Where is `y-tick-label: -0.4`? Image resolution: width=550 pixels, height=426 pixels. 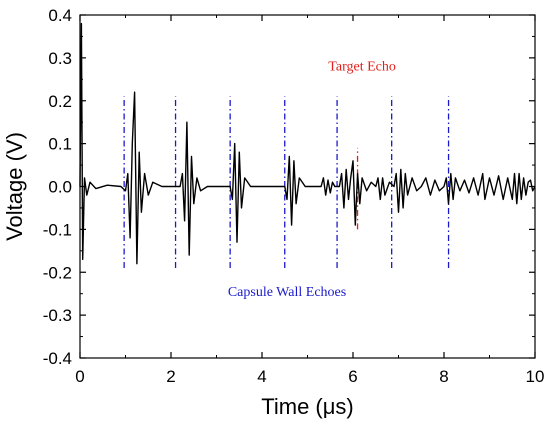
y-tick-label: -0.4 is located at coordinates (57, 358).